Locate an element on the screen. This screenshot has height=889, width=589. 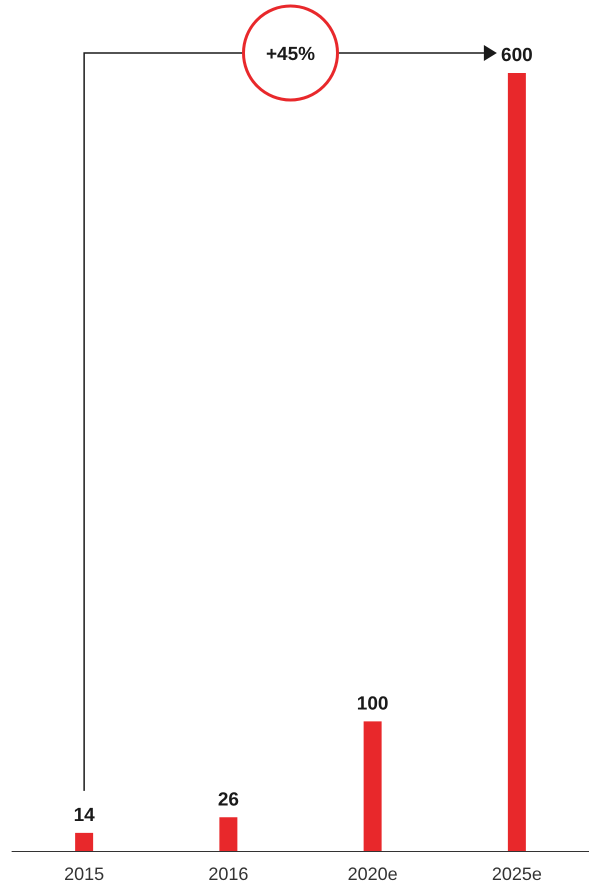
x-tick-label: 2015 is located at coordinates (84, 874).